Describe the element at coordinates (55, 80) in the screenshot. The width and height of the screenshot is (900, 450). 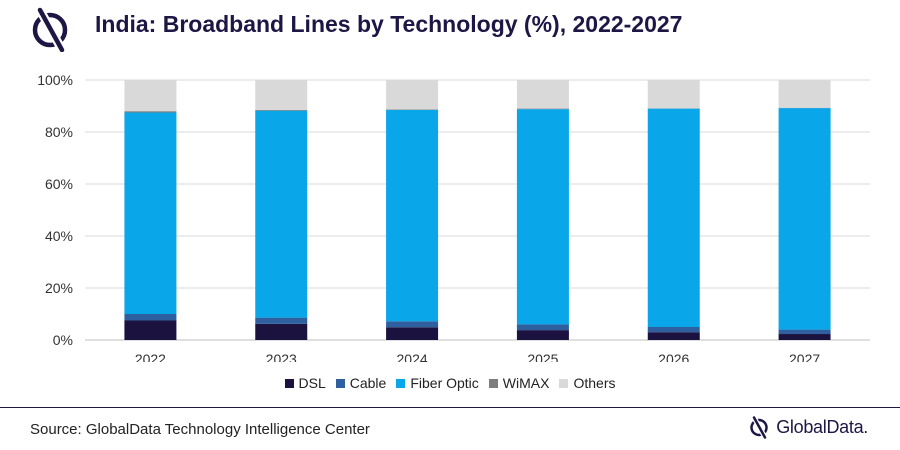
I see `y-tick-label: 100%` at that location.